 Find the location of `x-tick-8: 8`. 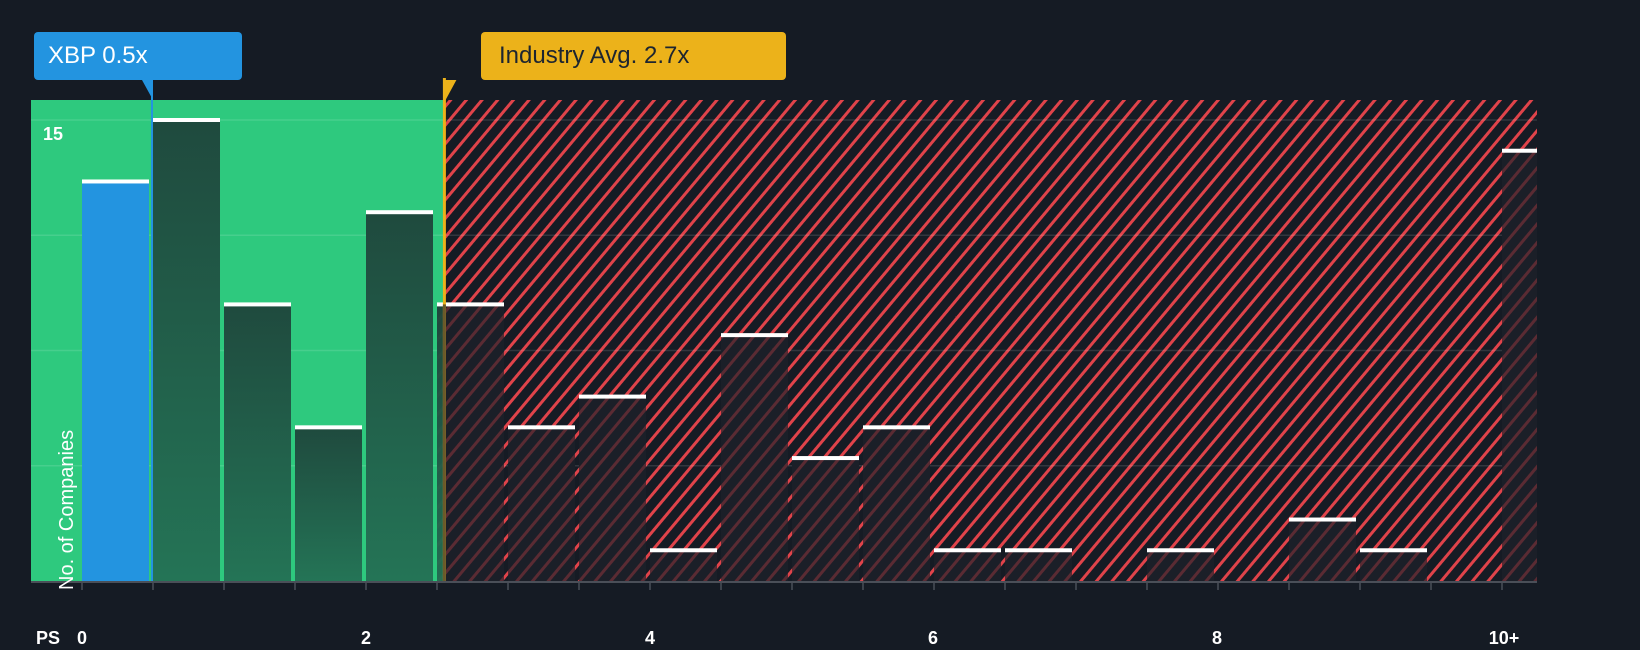

x-tick-8: 8 is located at coordinates (1217, 638).